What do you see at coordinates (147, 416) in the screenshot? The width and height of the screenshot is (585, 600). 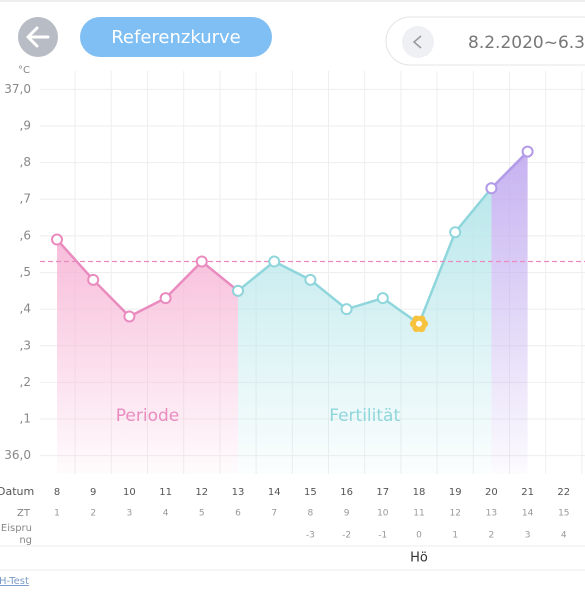 I see `phase-label: Periode` at bounding box center [147, 416].